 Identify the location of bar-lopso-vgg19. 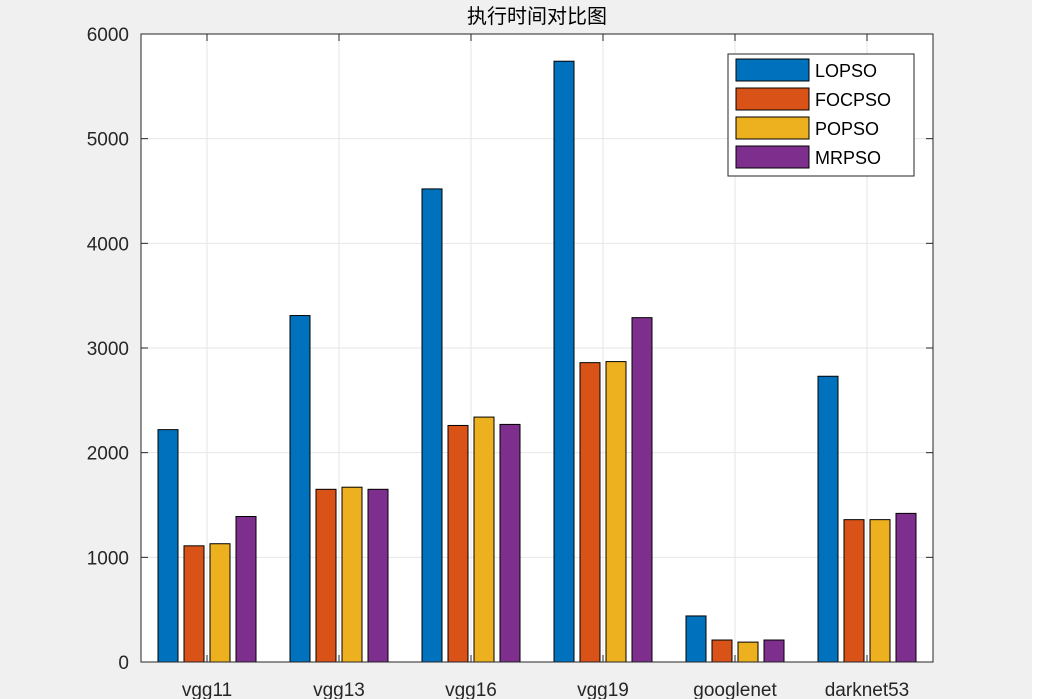
(564, 361).